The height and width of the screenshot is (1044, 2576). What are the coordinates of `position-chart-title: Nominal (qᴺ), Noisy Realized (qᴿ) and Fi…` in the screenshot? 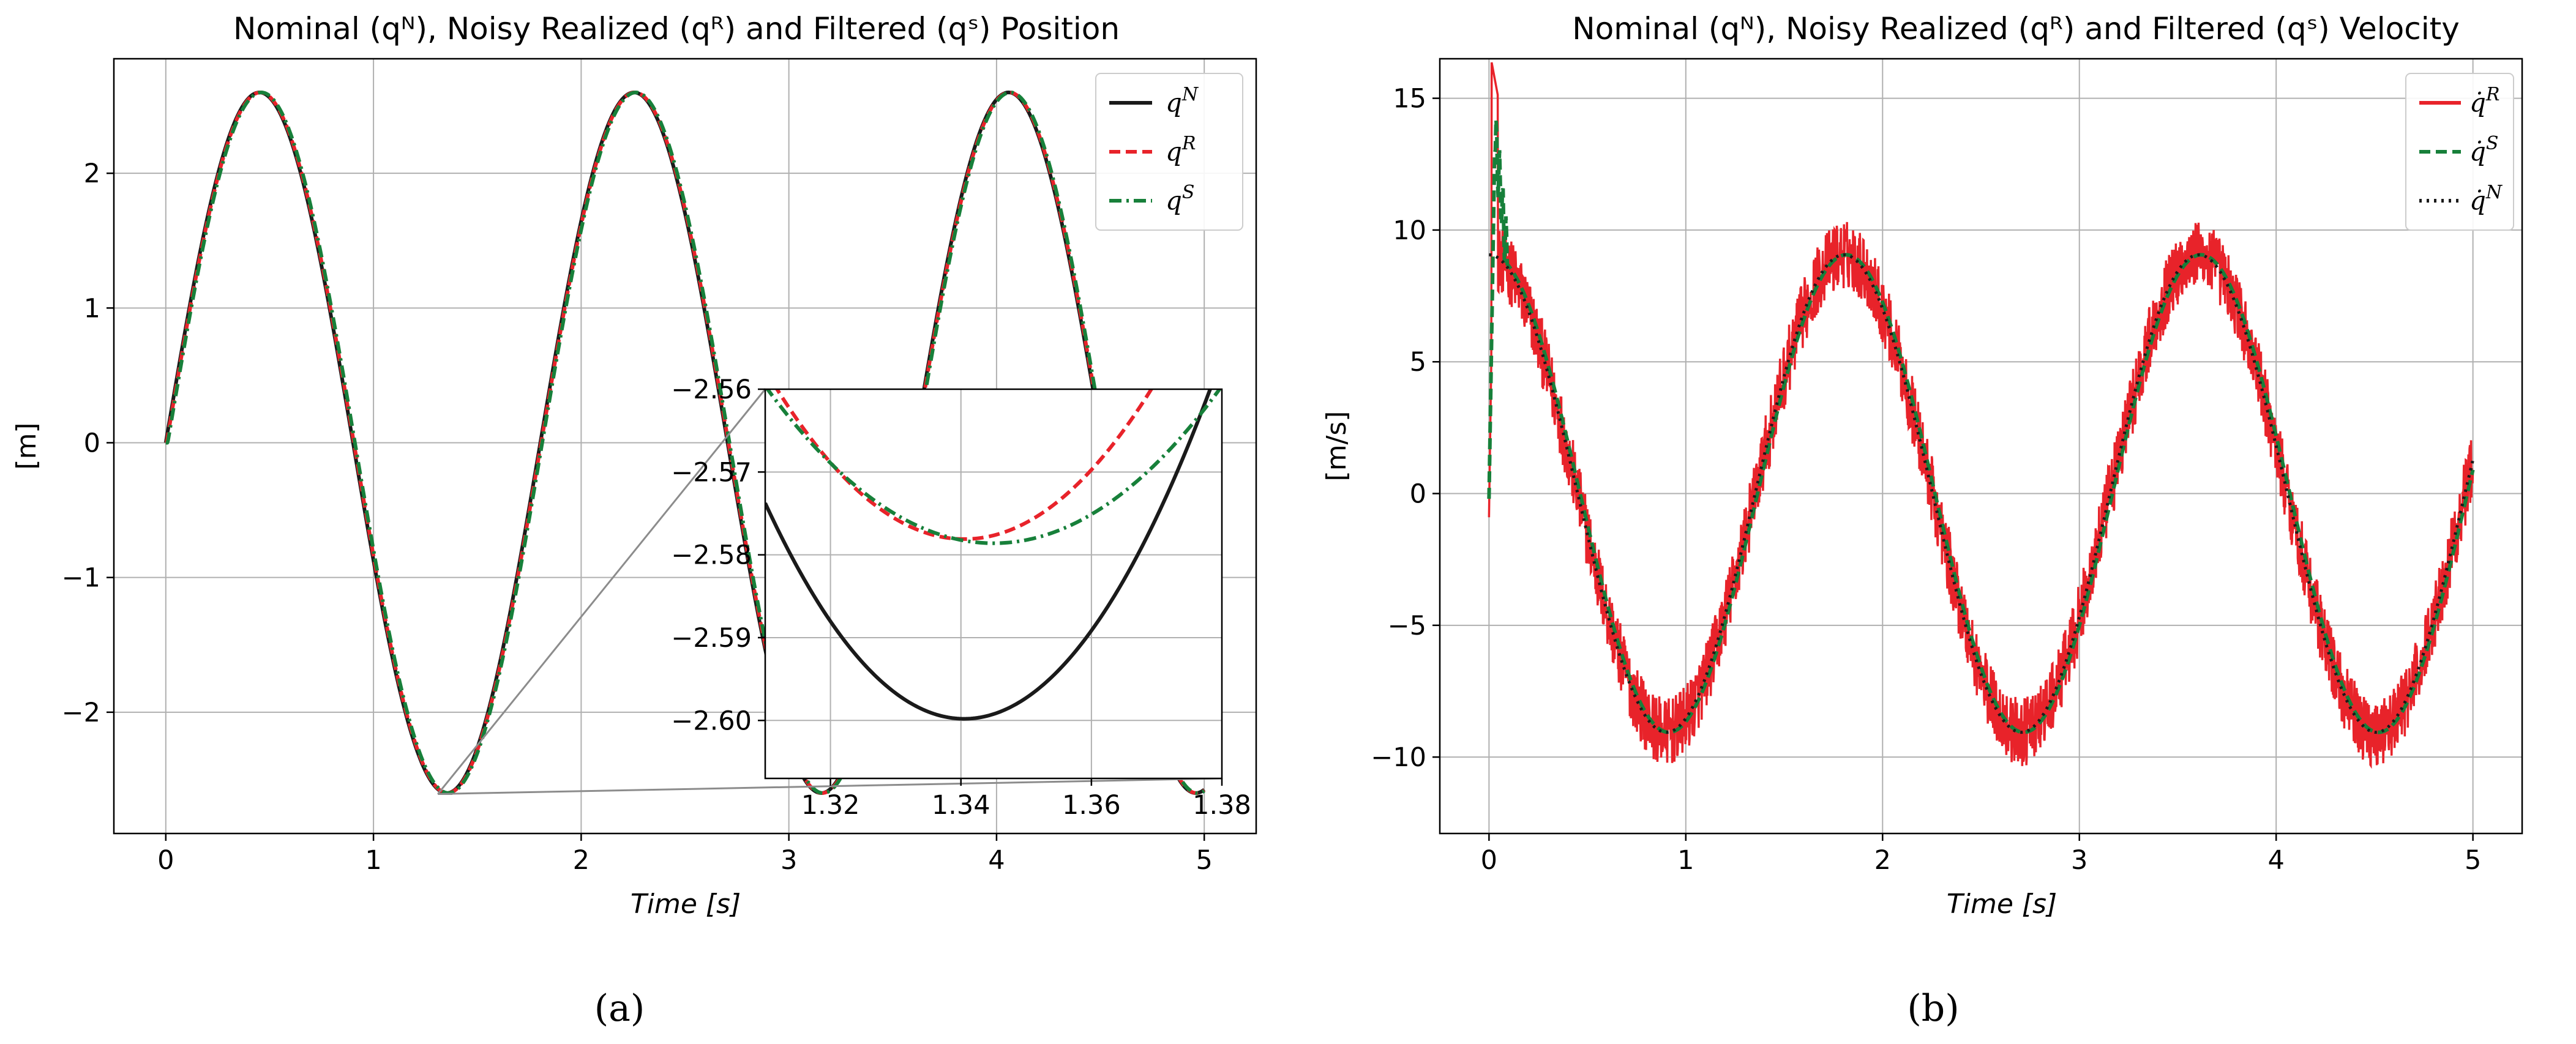 It's located at (676, 29).